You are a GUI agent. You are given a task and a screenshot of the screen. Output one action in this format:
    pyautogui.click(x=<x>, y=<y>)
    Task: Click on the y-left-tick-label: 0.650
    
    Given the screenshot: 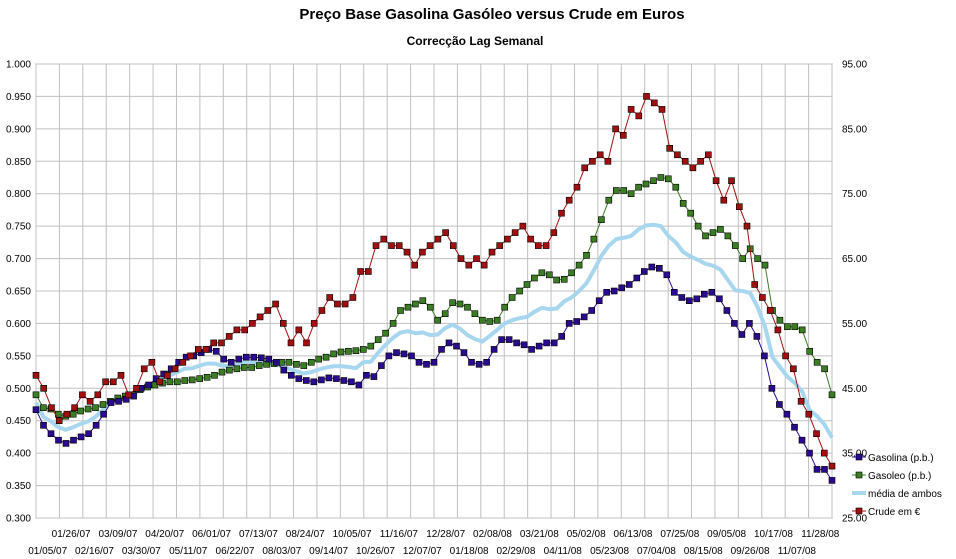 What is the action you would take?
    pyautogui.click(x=18, y=292)
    